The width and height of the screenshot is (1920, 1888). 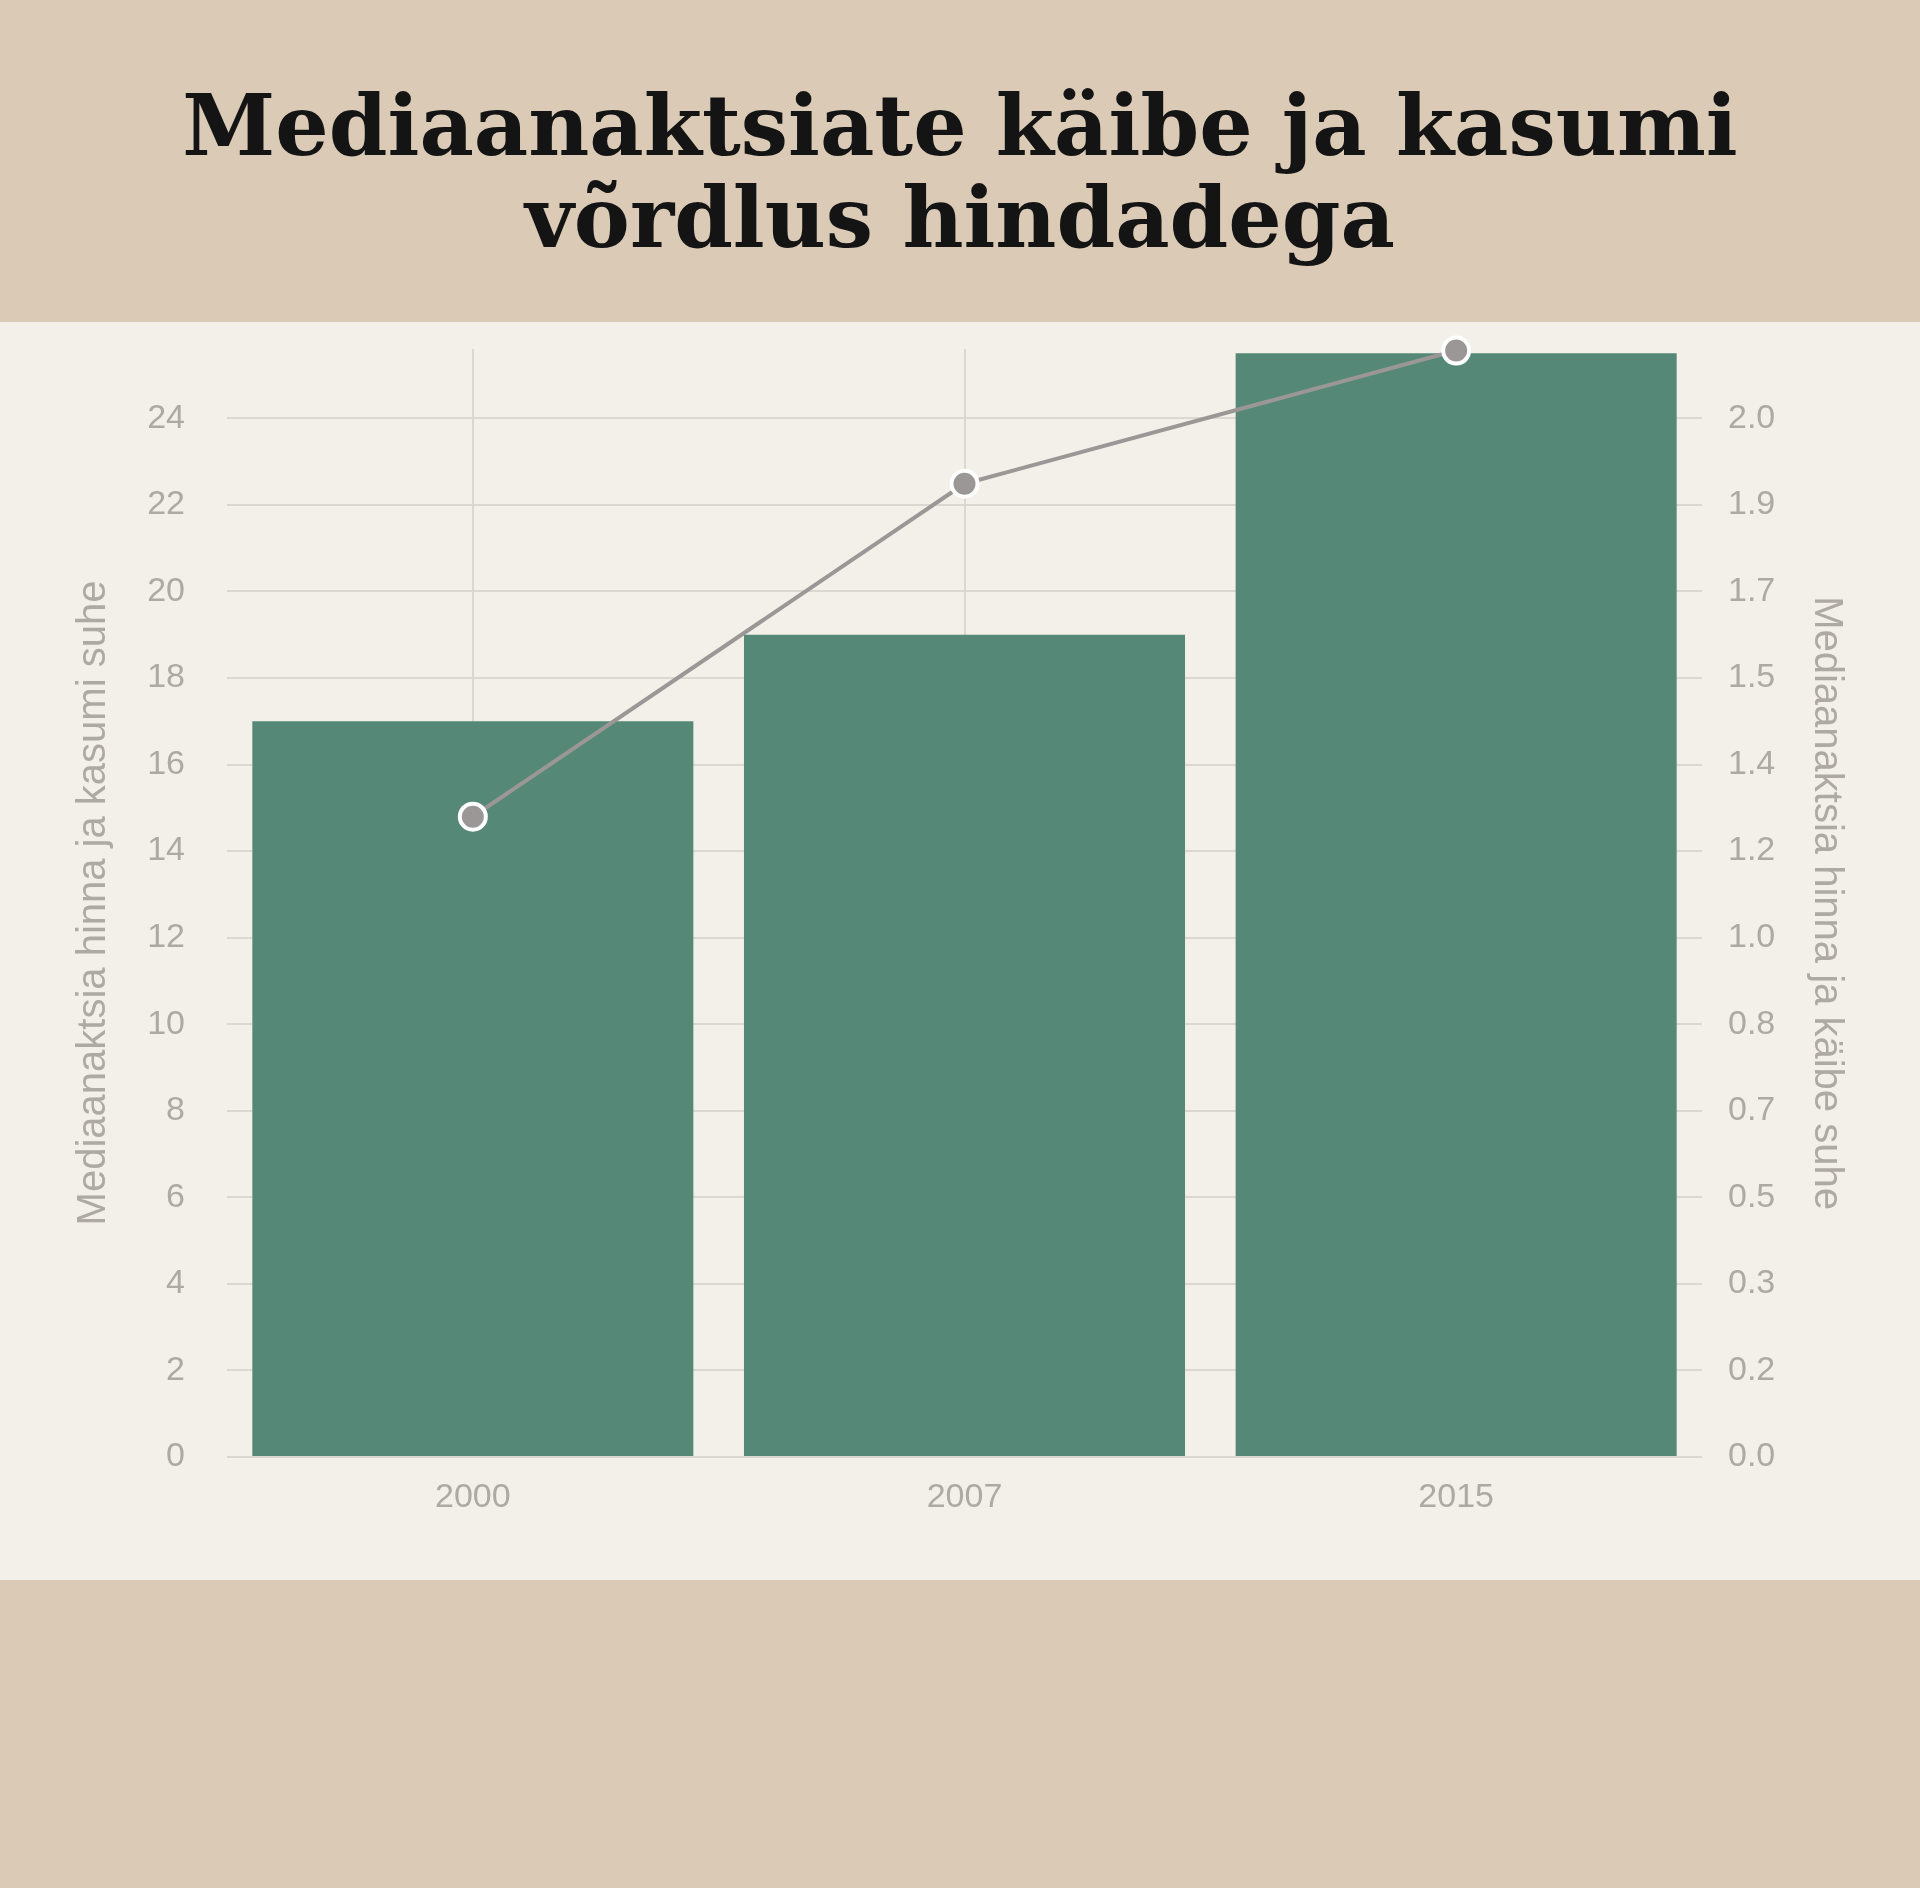 I want to click on y2-axis-title: Mediaanaktsia hinna ja käibe suhe, so click(x=1828, y=903).